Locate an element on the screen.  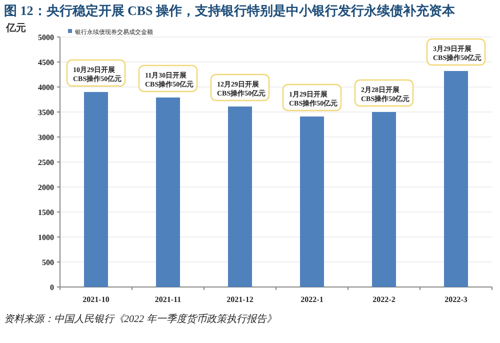
x-tick-label: 2022-1 is located at coordinates (312, 299).